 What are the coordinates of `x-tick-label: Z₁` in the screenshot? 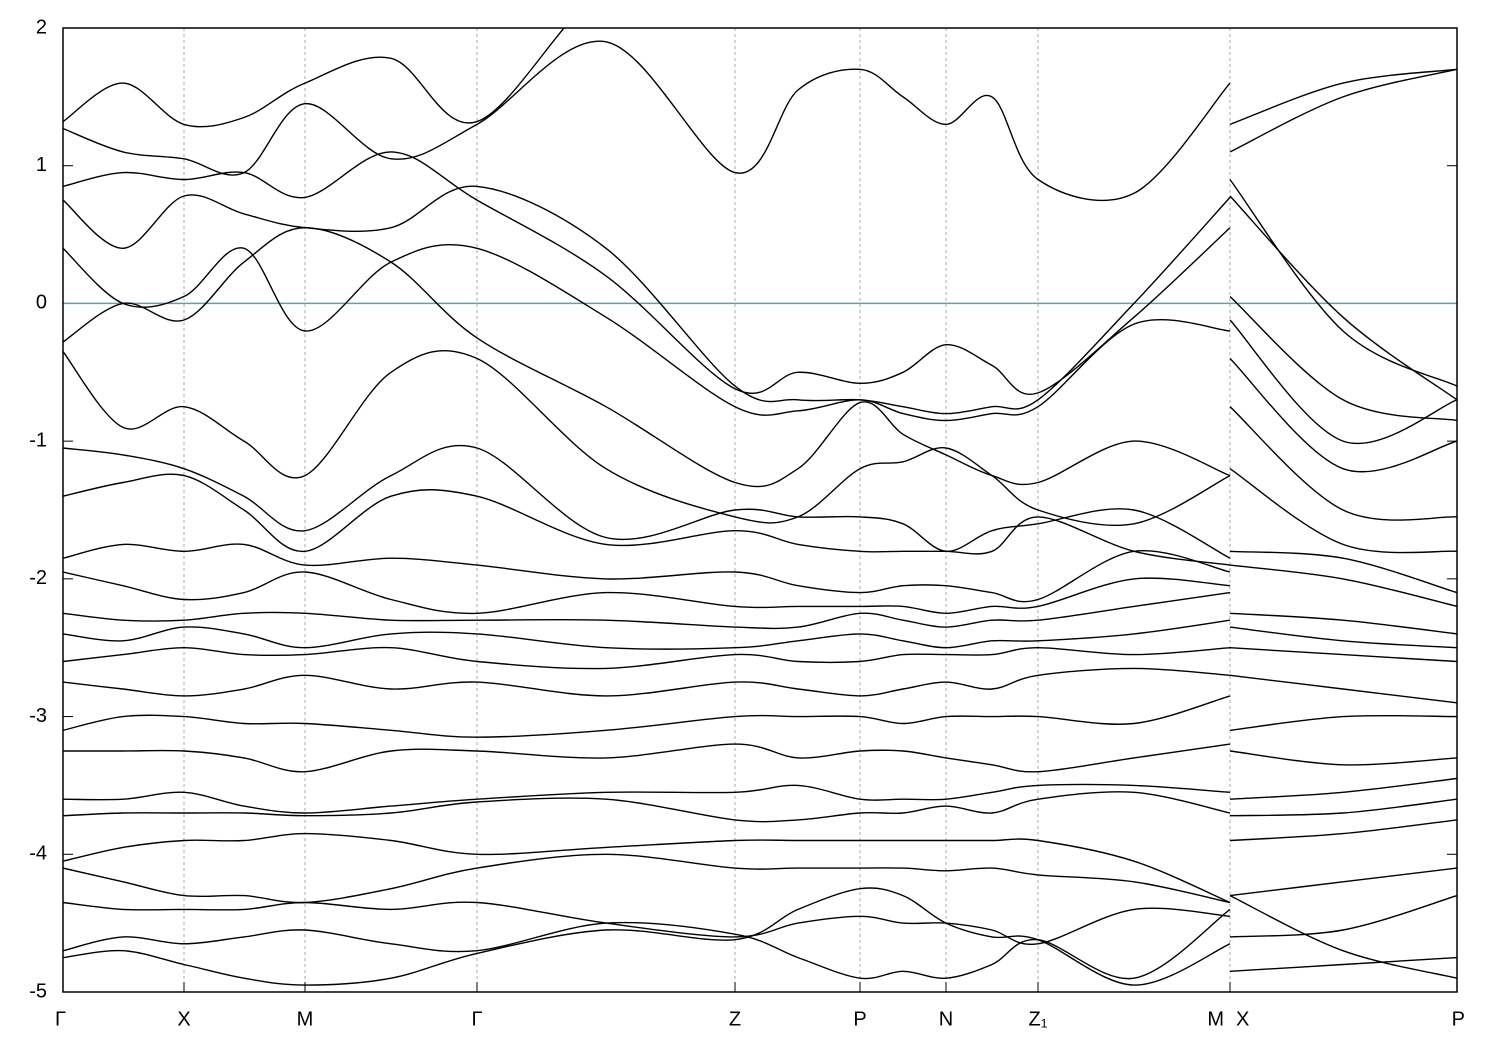 It's located at (1038, 1019).